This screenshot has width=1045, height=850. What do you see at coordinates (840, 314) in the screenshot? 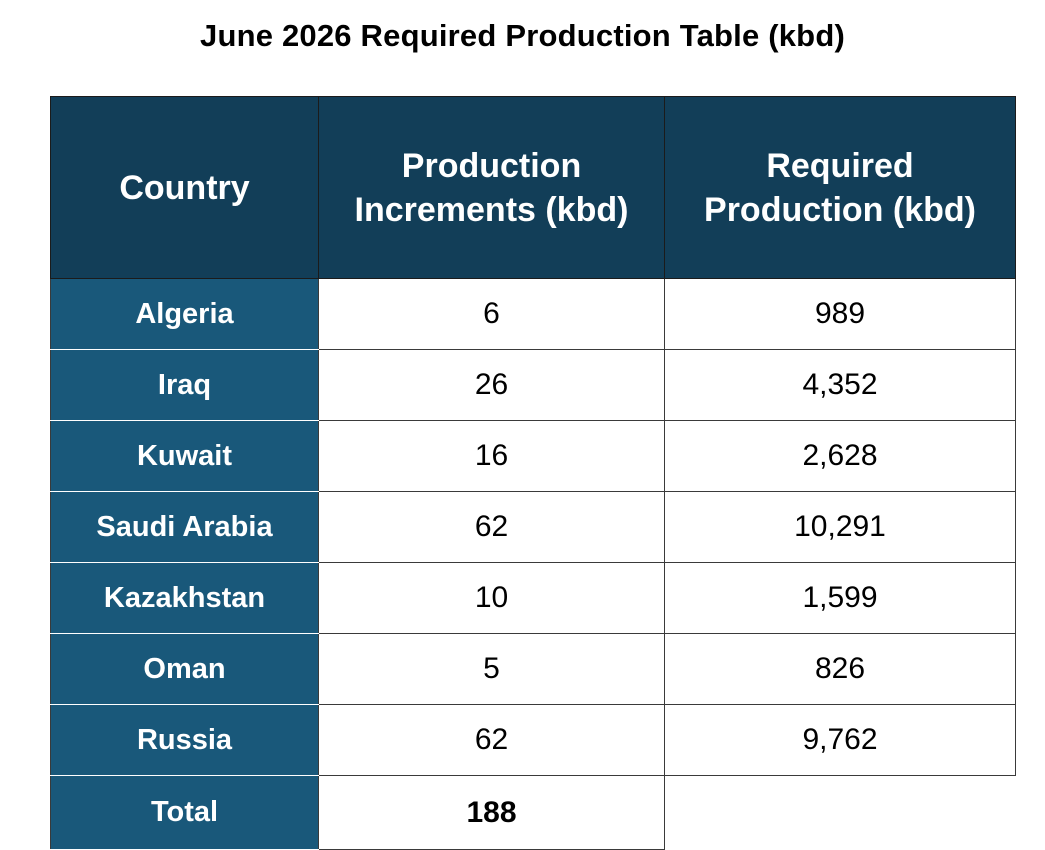
I see `required-cell: 989` at bounding box center [840, 314].